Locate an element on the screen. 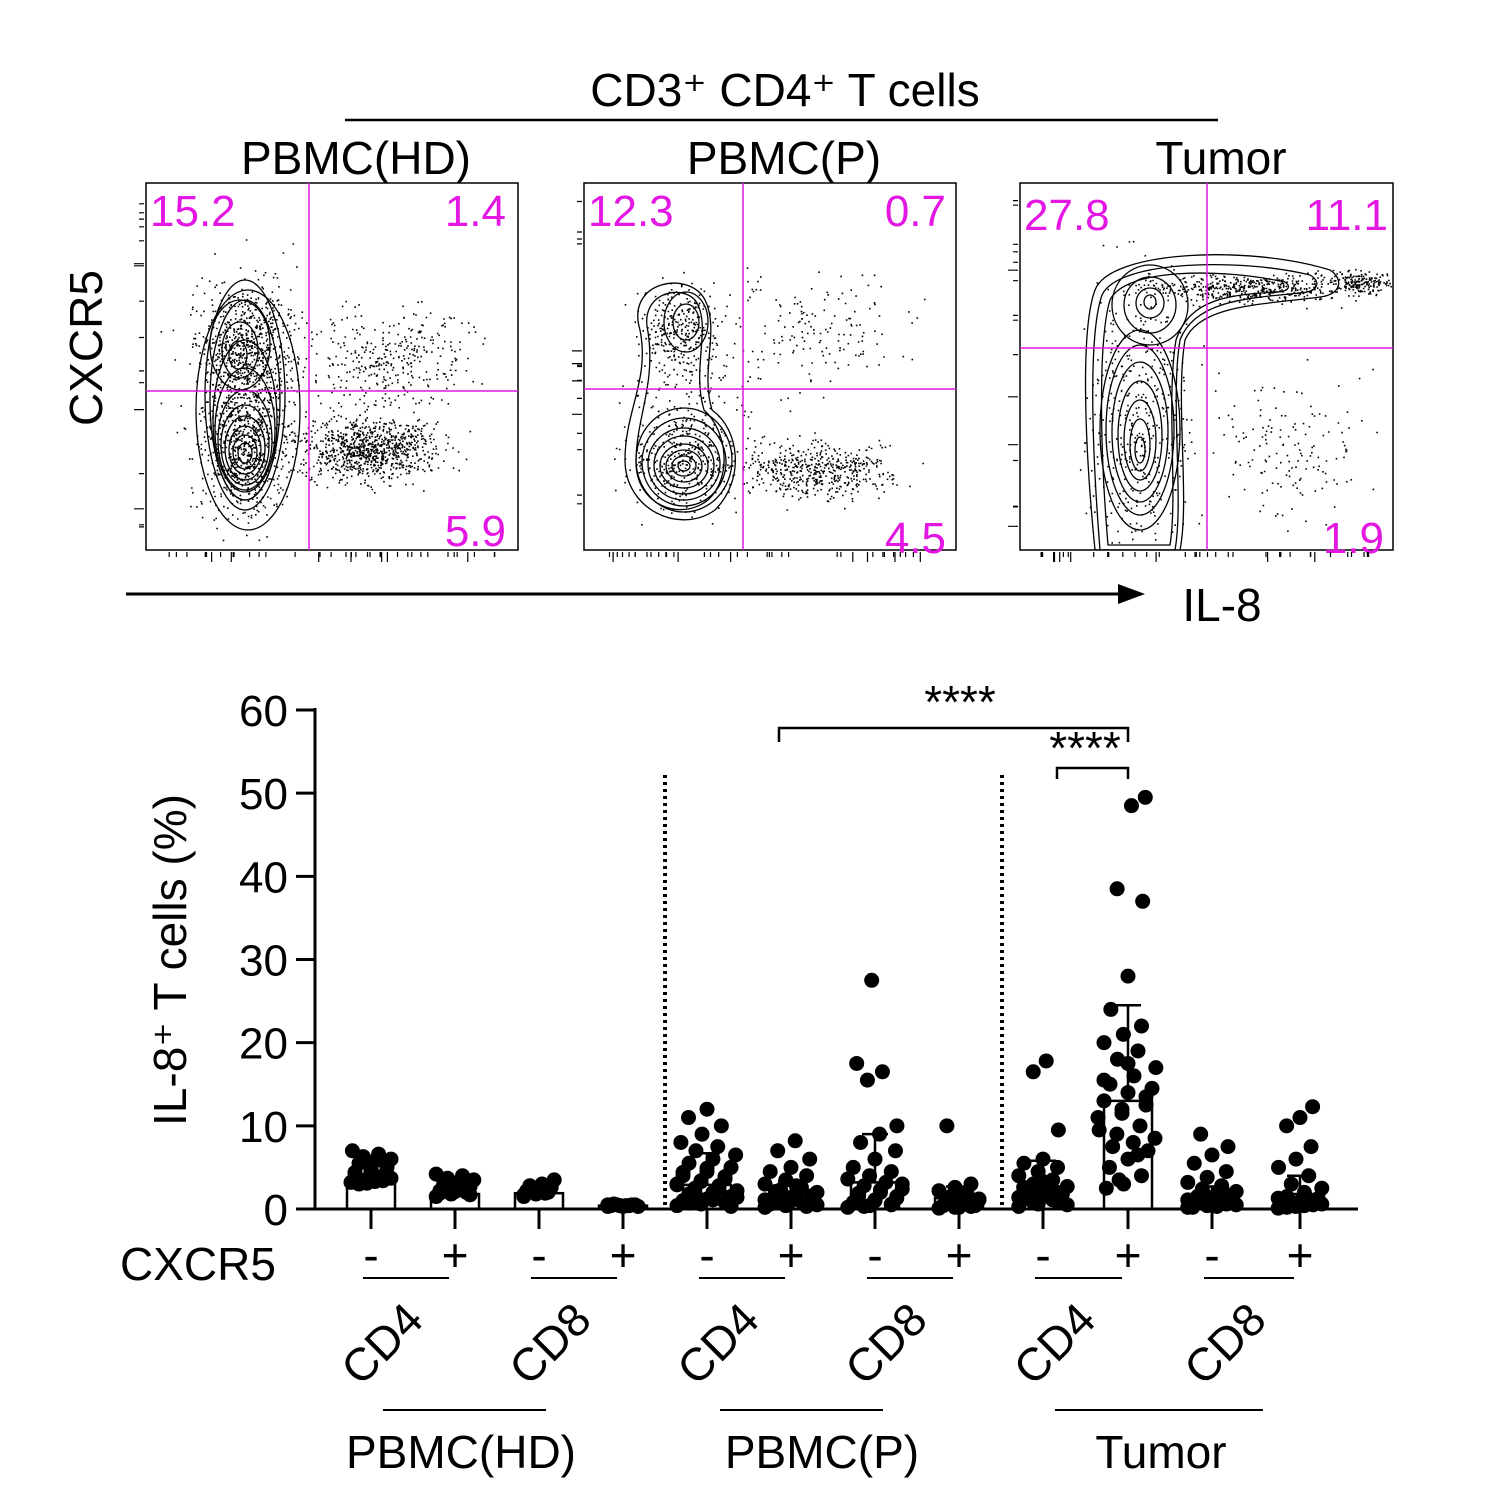  bracket-long is located at coordinates (953, 734).